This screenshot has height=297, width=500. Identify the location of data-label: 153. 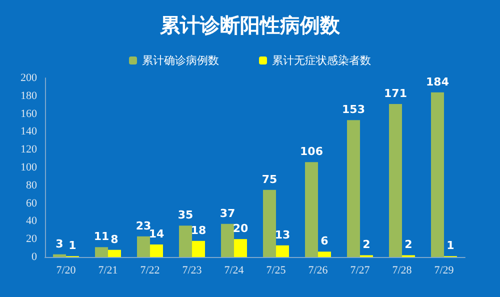
(353, 109).